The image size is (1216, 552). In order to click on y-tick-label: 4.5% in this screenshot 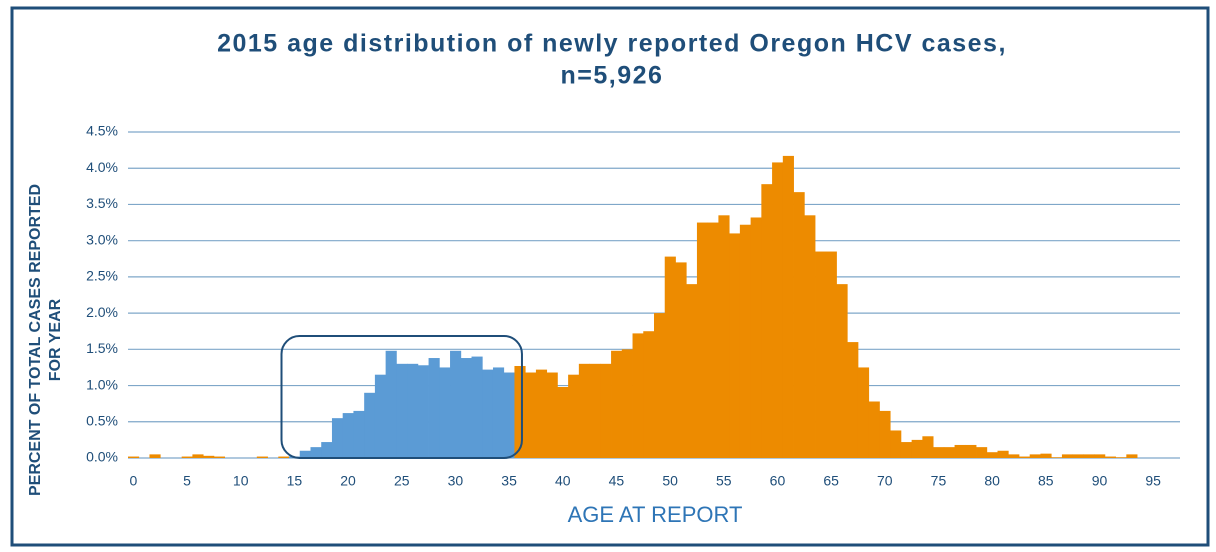, I will do `click(102, 131)`.